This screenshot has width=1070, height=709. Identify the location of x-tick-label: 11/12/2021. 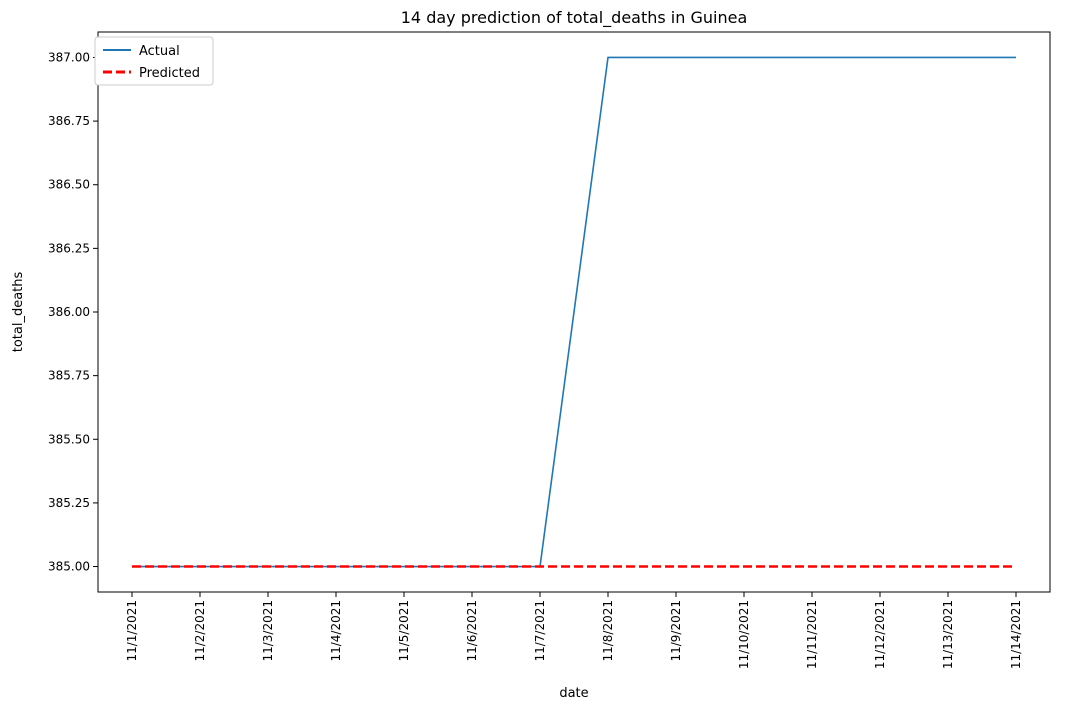
(880, 634).